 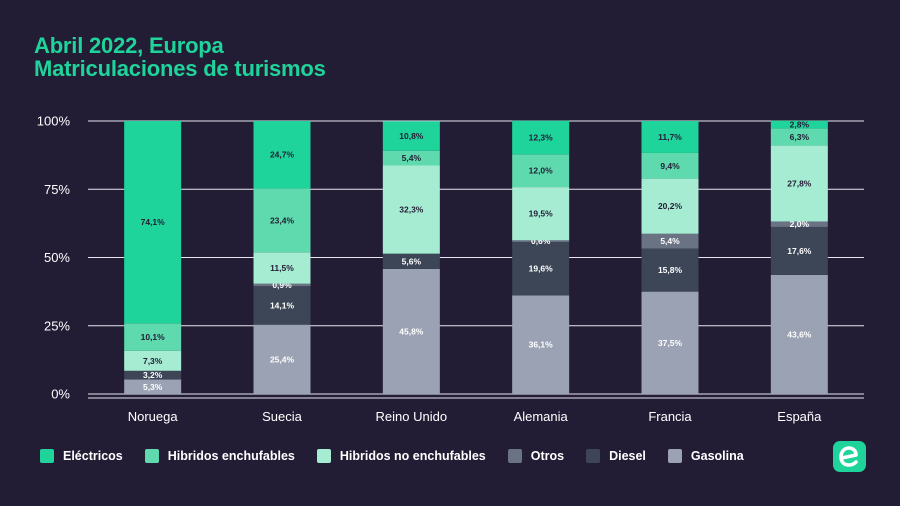 I want to click on data-label: 7,3%, so click(x=153, y=361).